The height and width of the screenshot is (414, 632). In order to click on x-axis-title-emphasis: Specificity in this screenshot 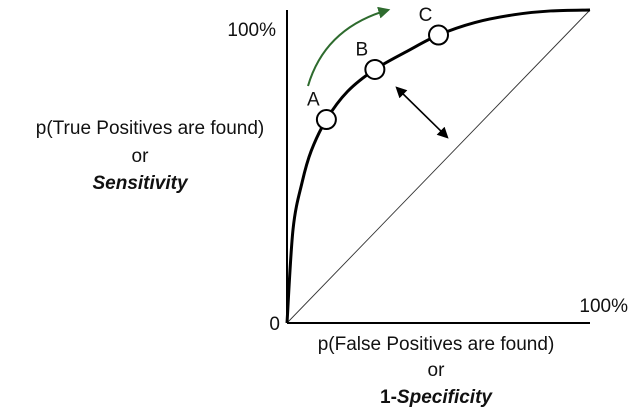, I will do `click(444, 397)`.